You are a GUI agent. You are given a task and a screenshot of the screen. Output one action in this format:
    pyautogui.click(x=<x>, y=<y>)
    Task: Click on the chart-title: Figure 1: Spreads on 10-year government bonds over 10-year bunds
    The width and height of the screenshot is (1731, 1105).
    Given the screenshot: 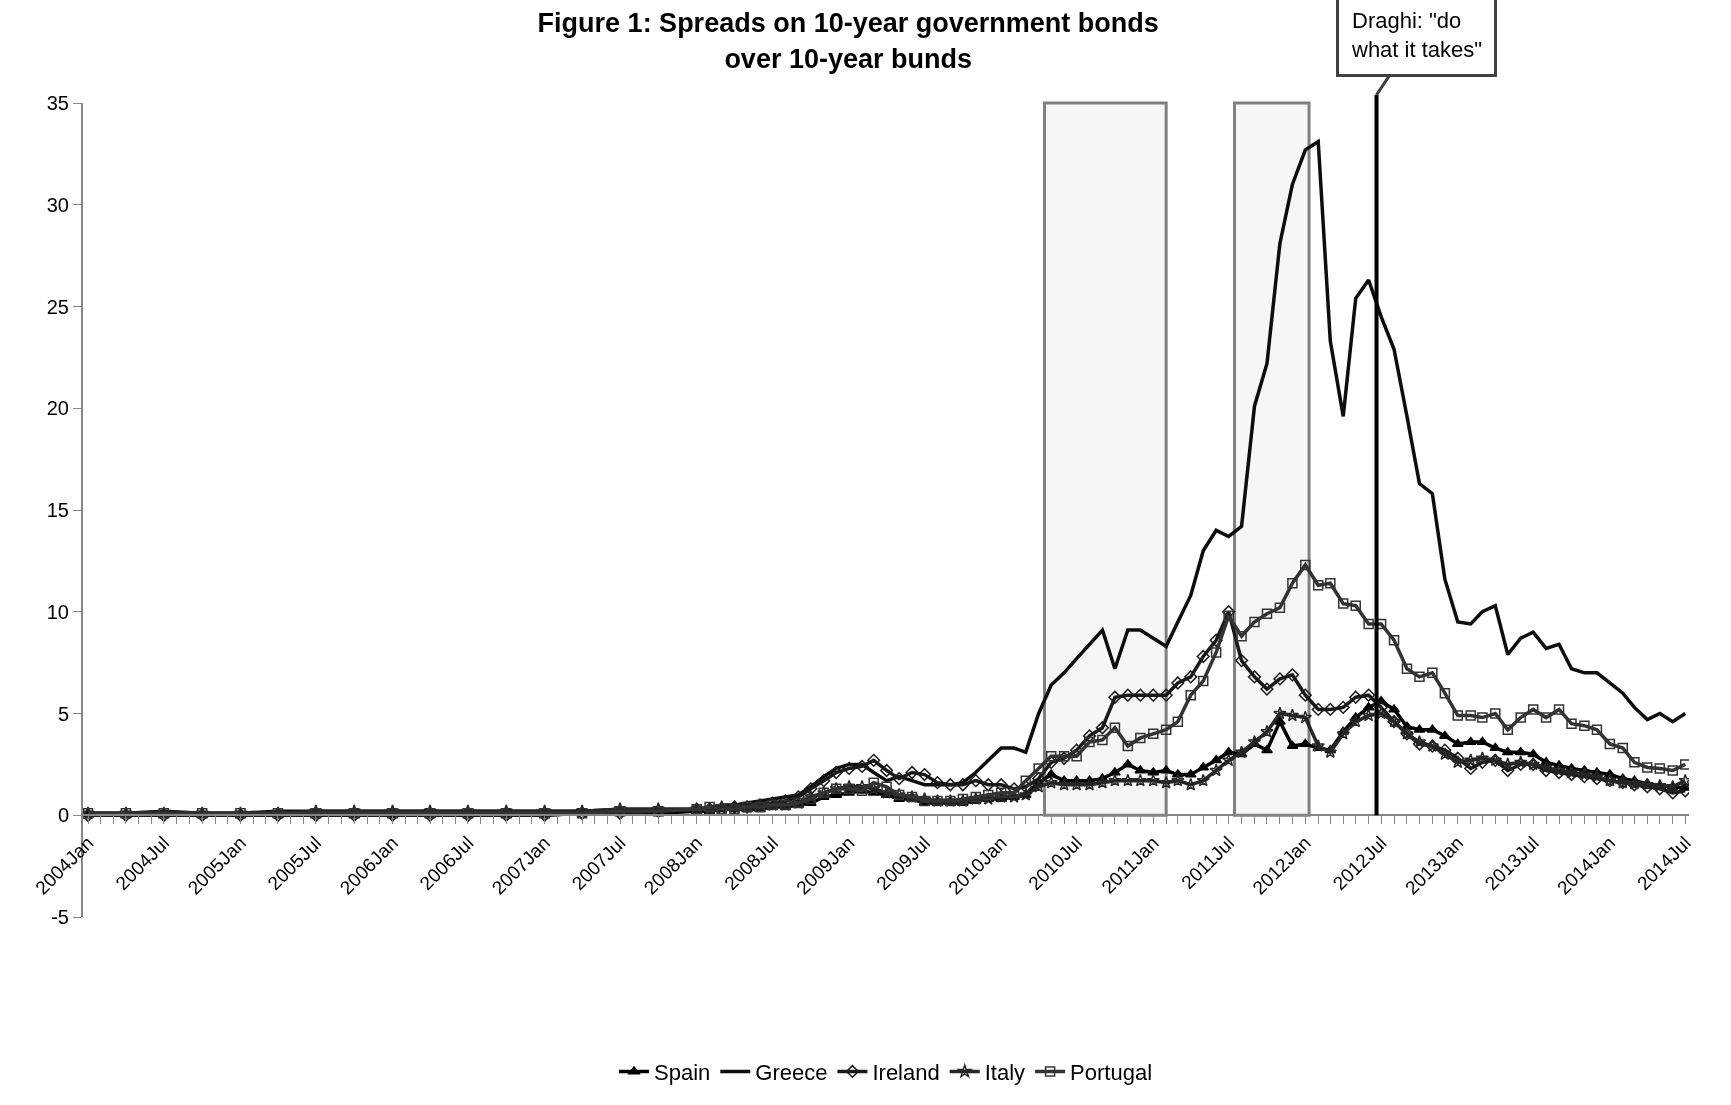 What is the action you would take?
    pyautogui.click(x=848, y=41)
    